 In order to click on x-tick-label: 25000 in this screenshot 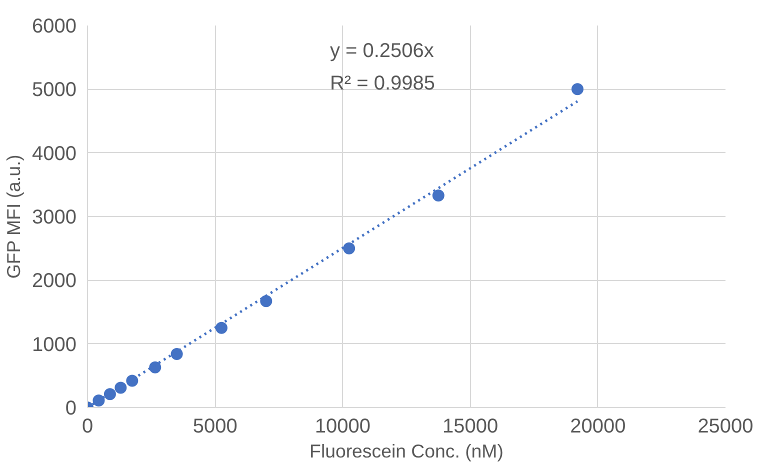, I will do `click(726, 427)`.